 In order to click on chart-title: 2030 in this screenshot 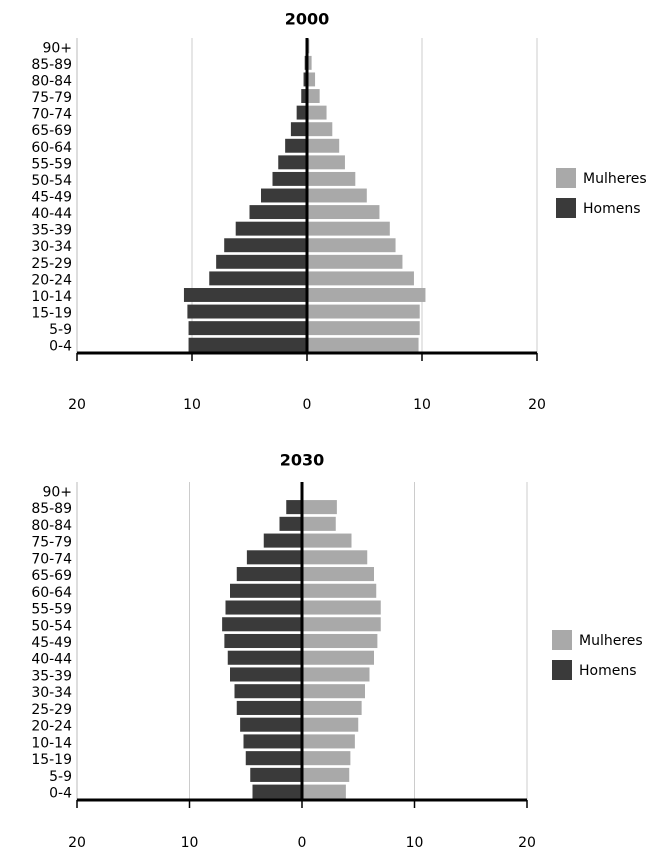, I will do `click(302, 460)`.